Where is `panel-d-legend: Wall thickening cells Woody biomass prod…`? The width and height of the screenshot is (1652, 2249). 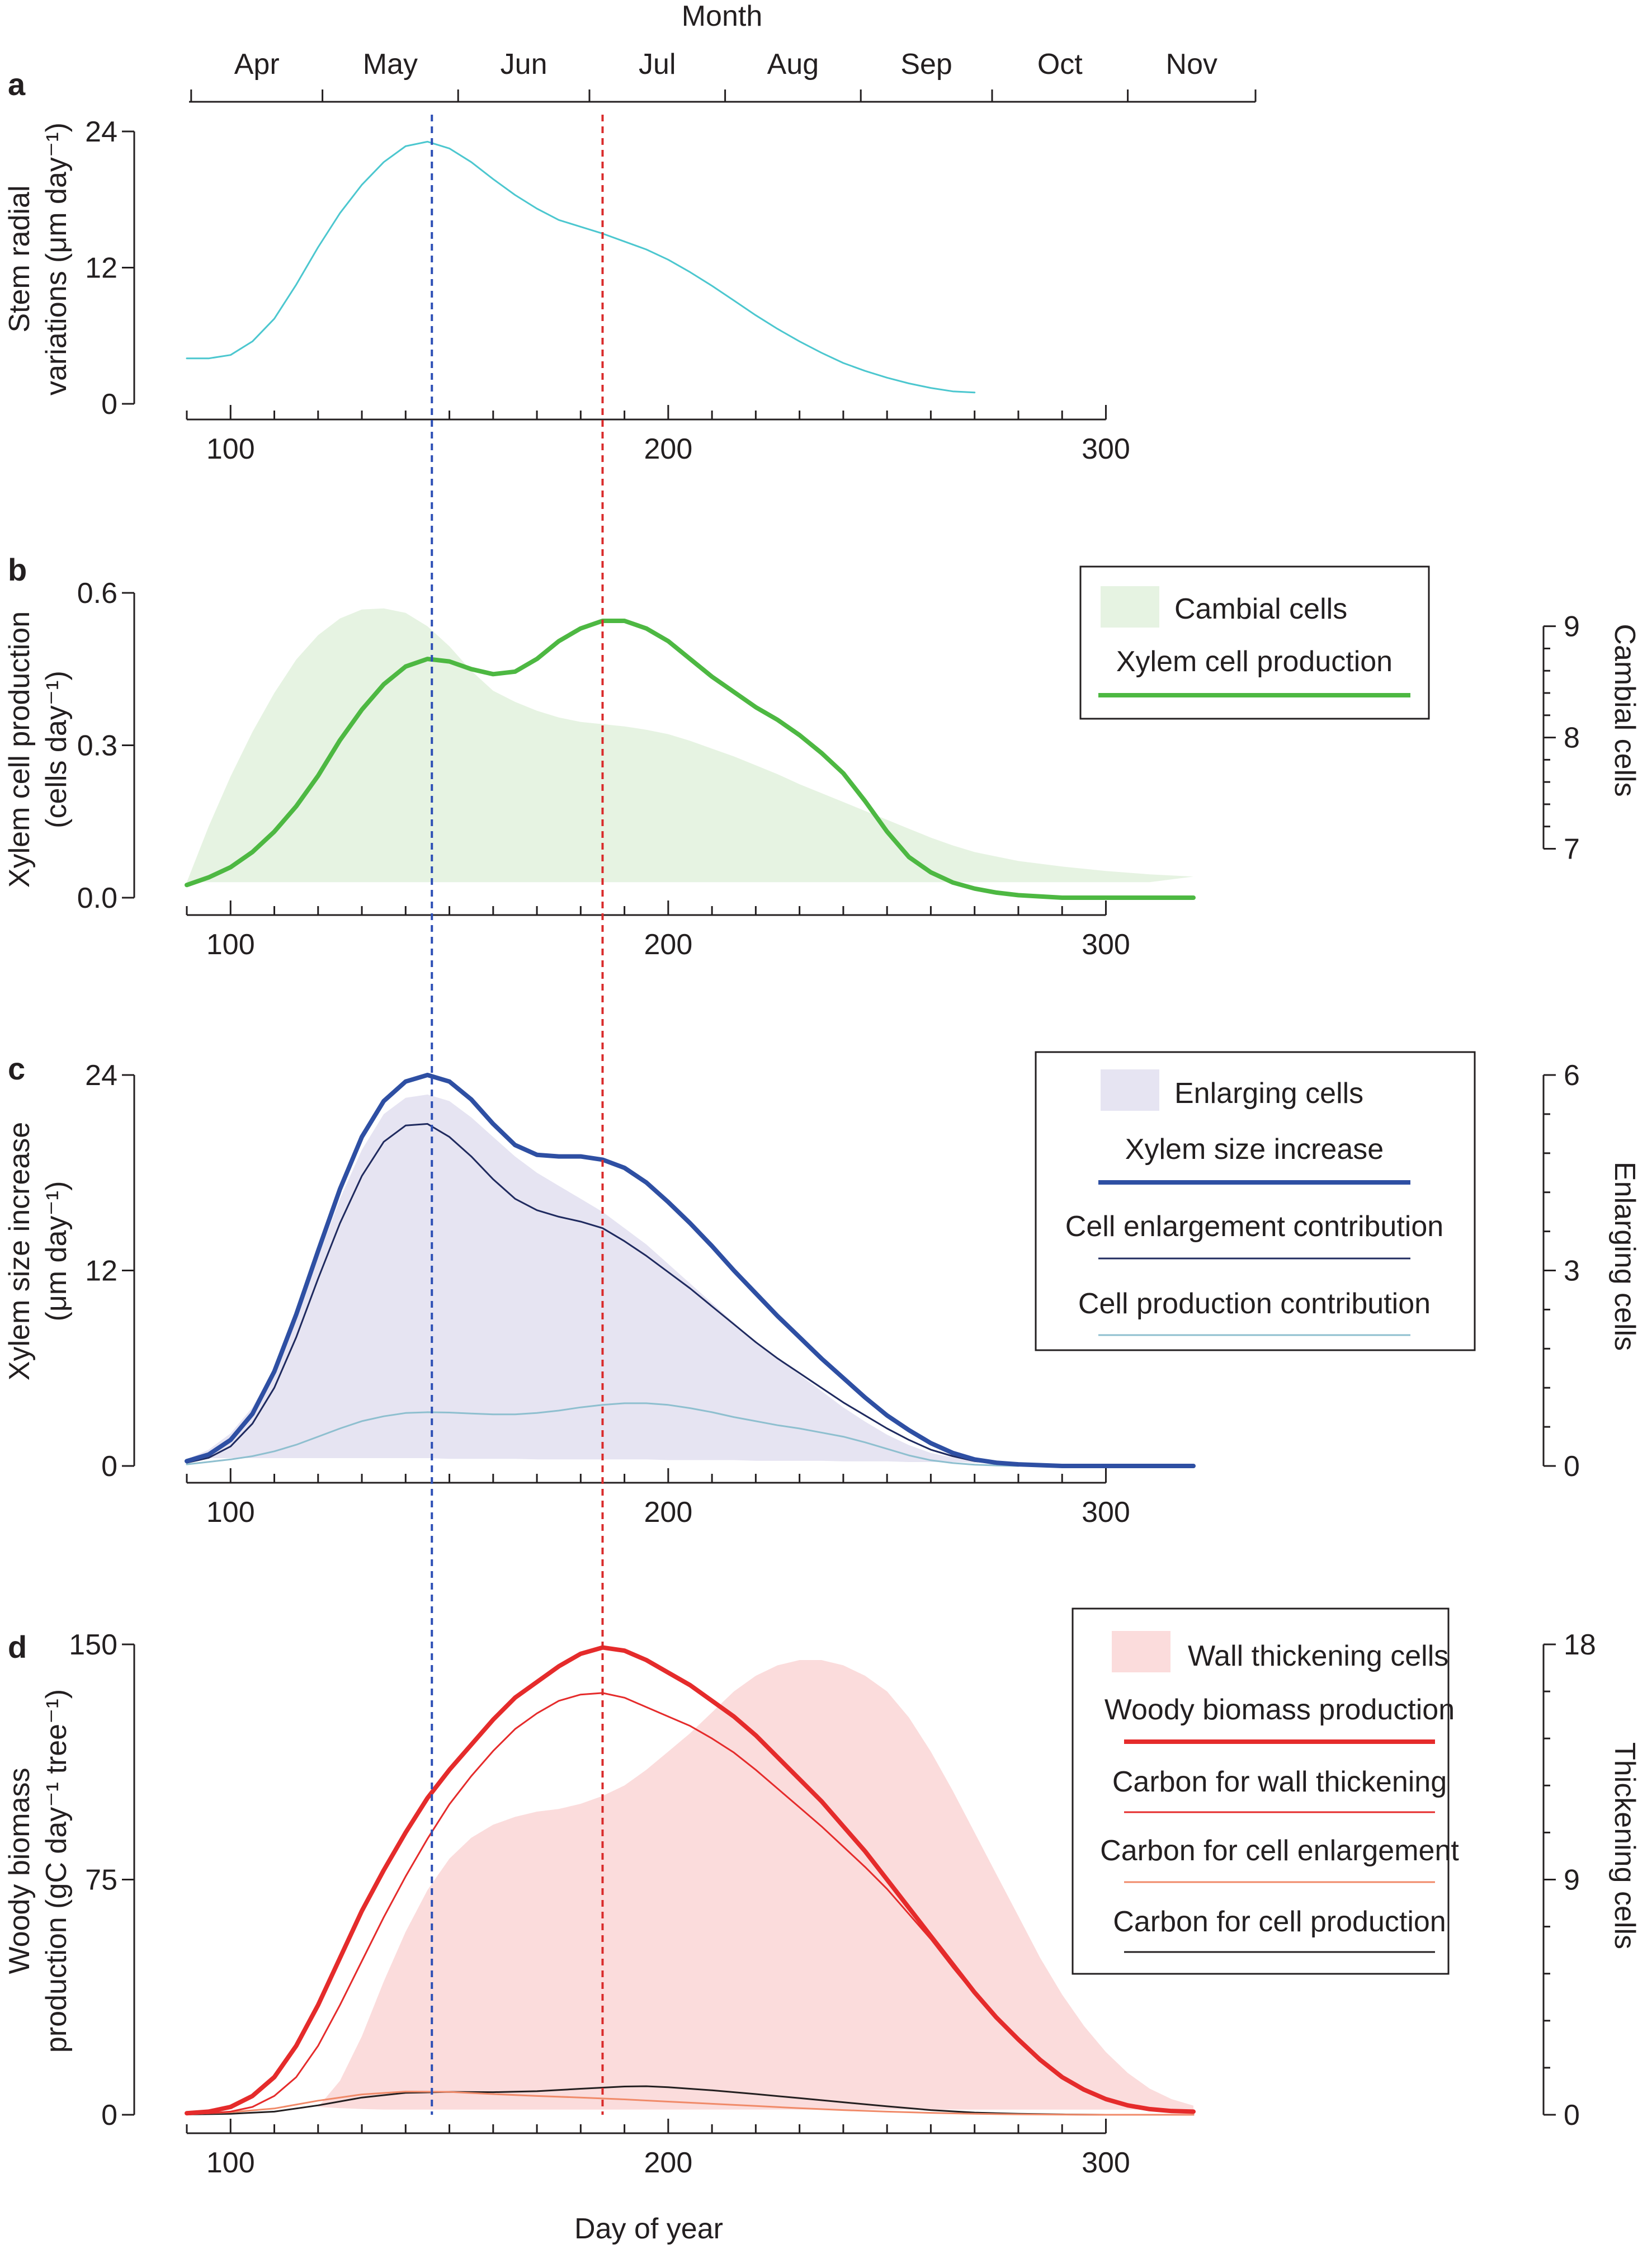 panel-d-legend: Wall thickening cells Woody biomass prod… is located at coordinates (1265, 1791).